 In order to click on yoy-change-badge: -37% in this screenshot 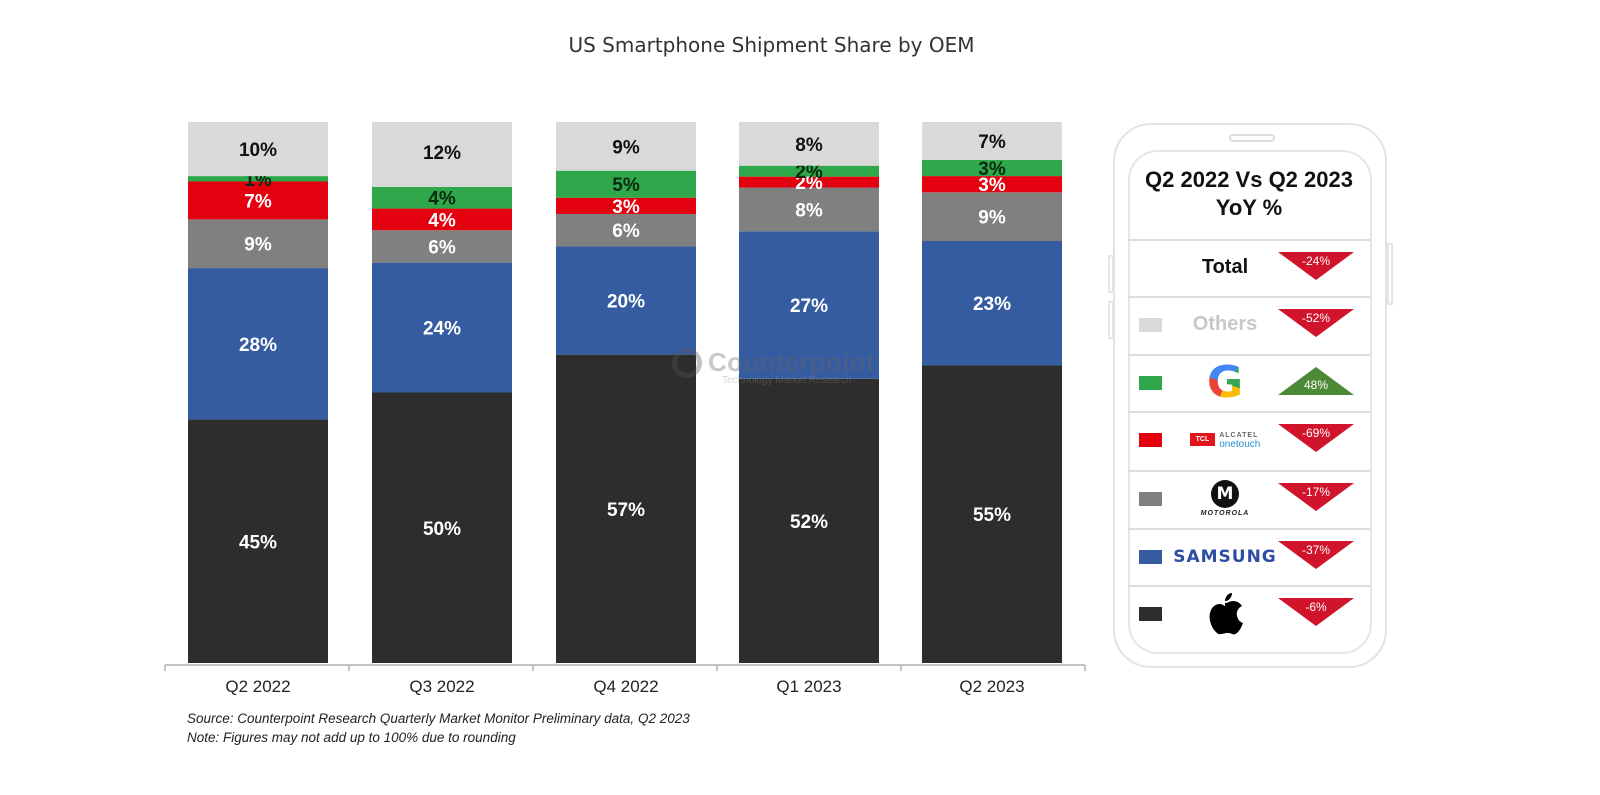, I will do `click(1316, 555)`.